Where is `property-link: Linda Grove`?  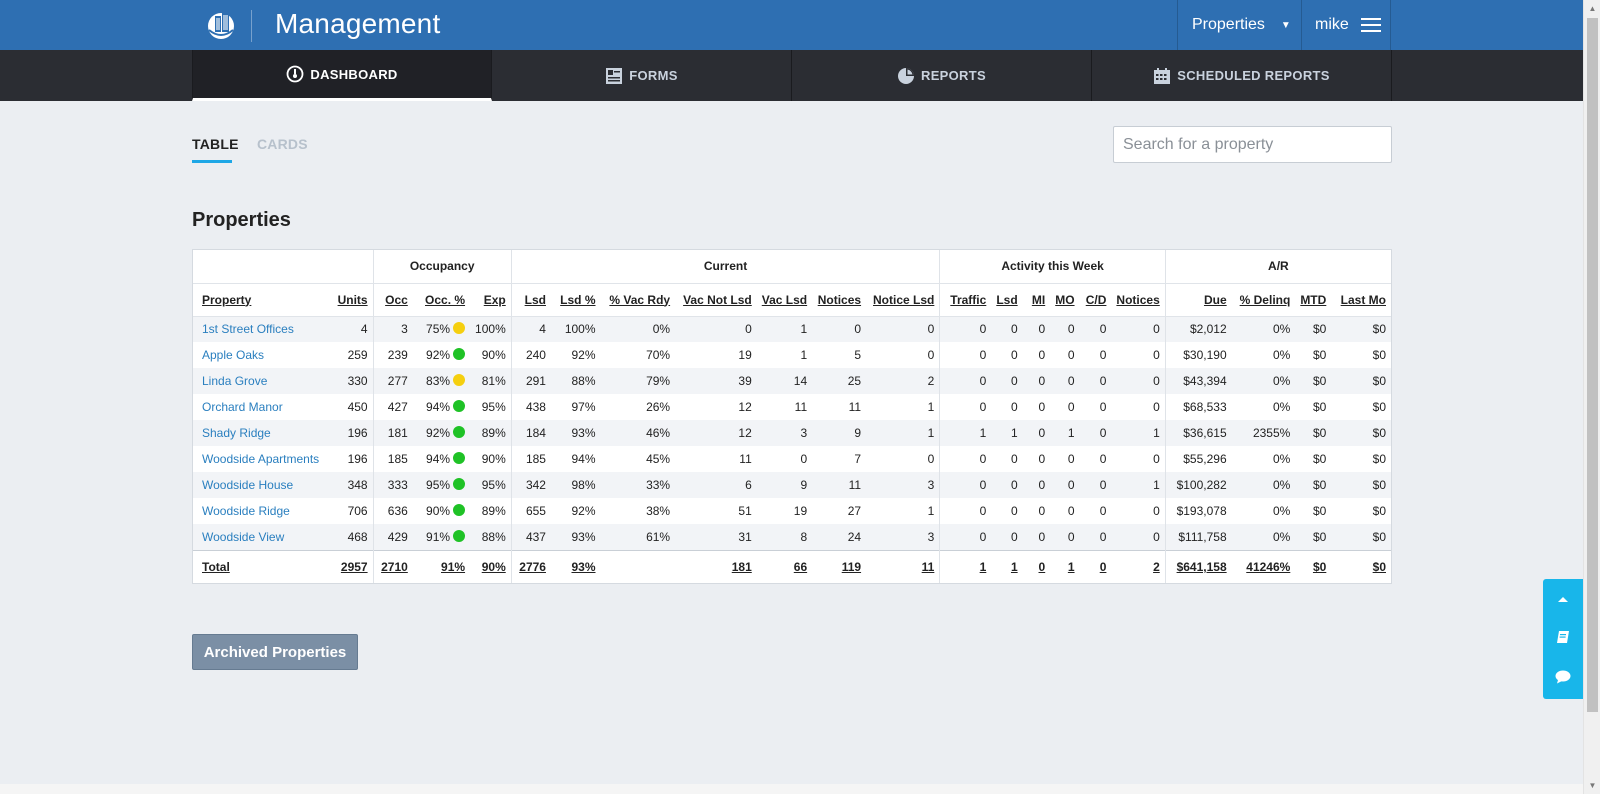 property-link: Linda Grove is located at coordinates (263, 381).